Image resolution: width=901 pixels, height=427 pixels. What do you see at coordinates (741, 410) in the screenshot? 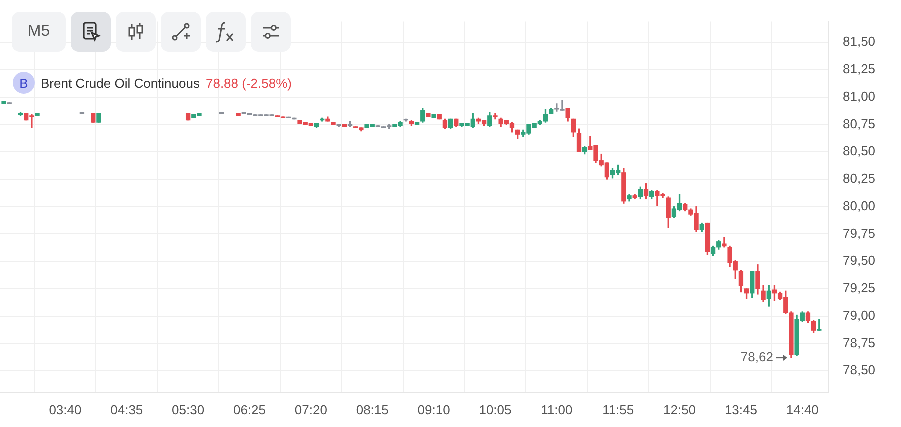
I see `x-tick-label: 13:45` at bounding box center [741, 410].